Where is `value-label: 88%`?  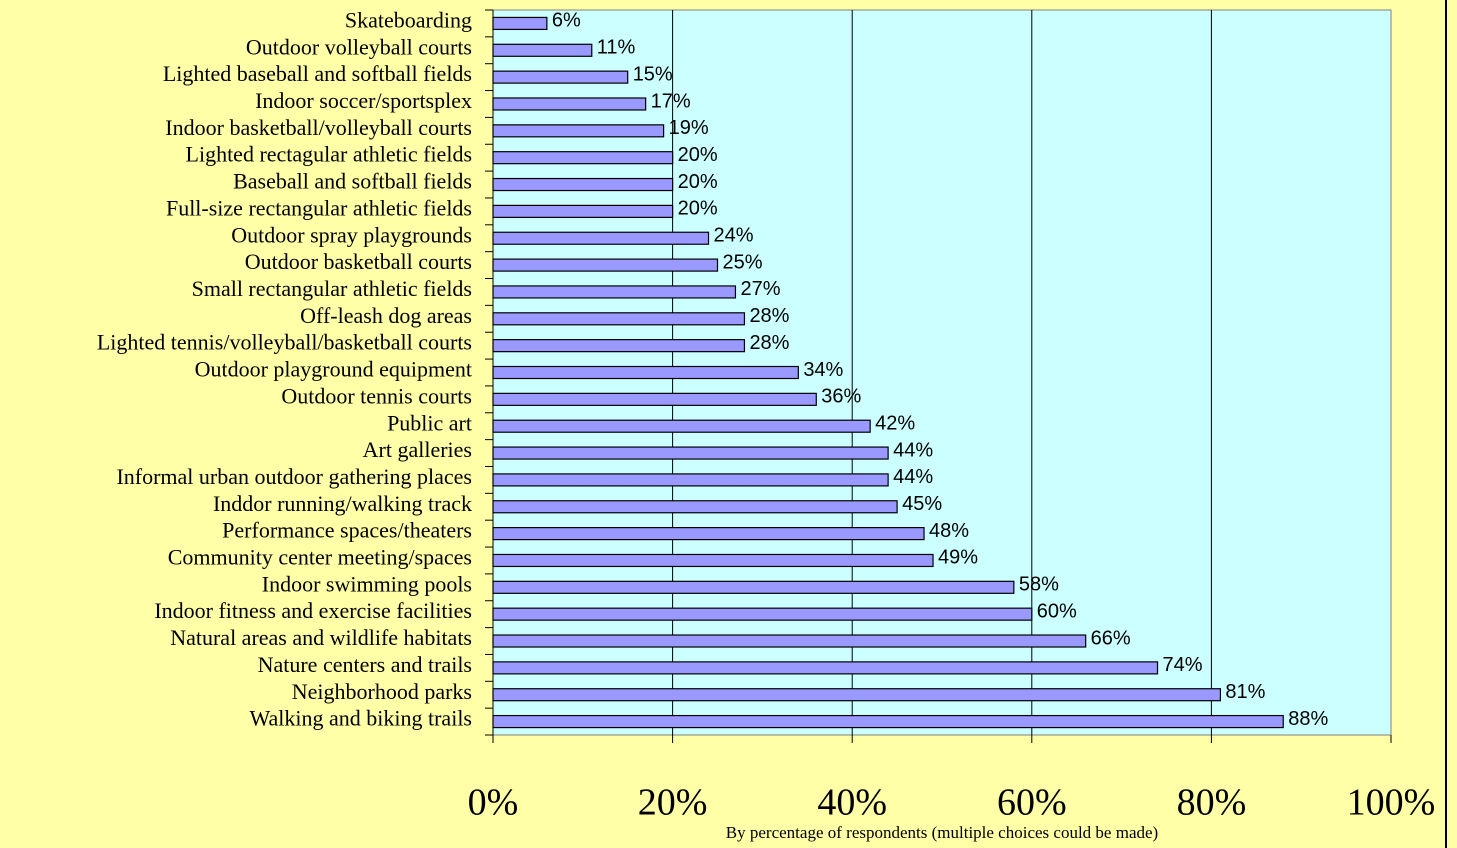
value-label: 88% is located at coordinates (1308, 719).